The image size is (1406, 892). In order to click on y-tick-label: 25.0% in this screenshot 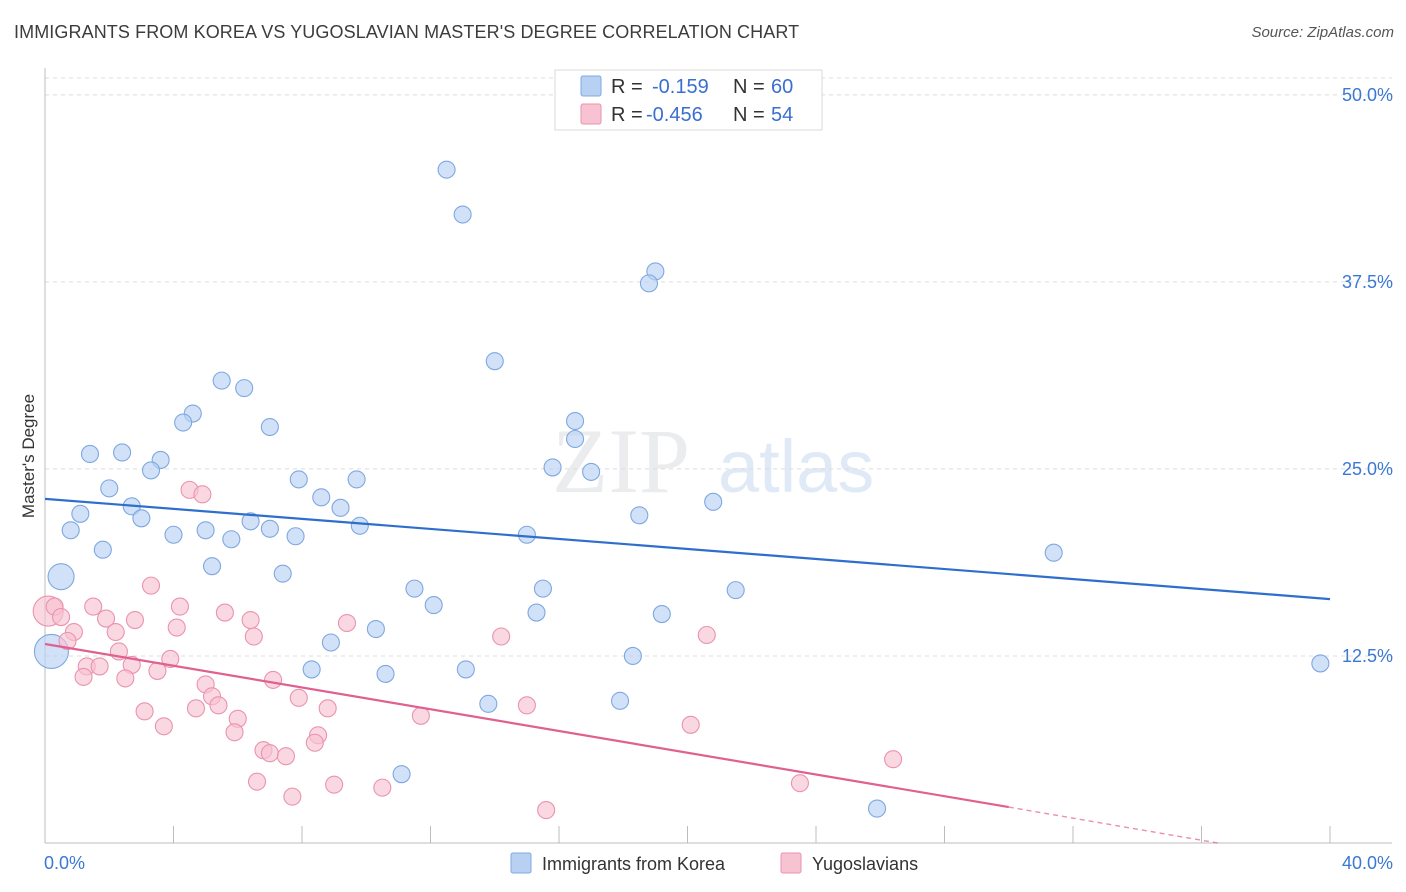, I will do `click(1367, 469)`.